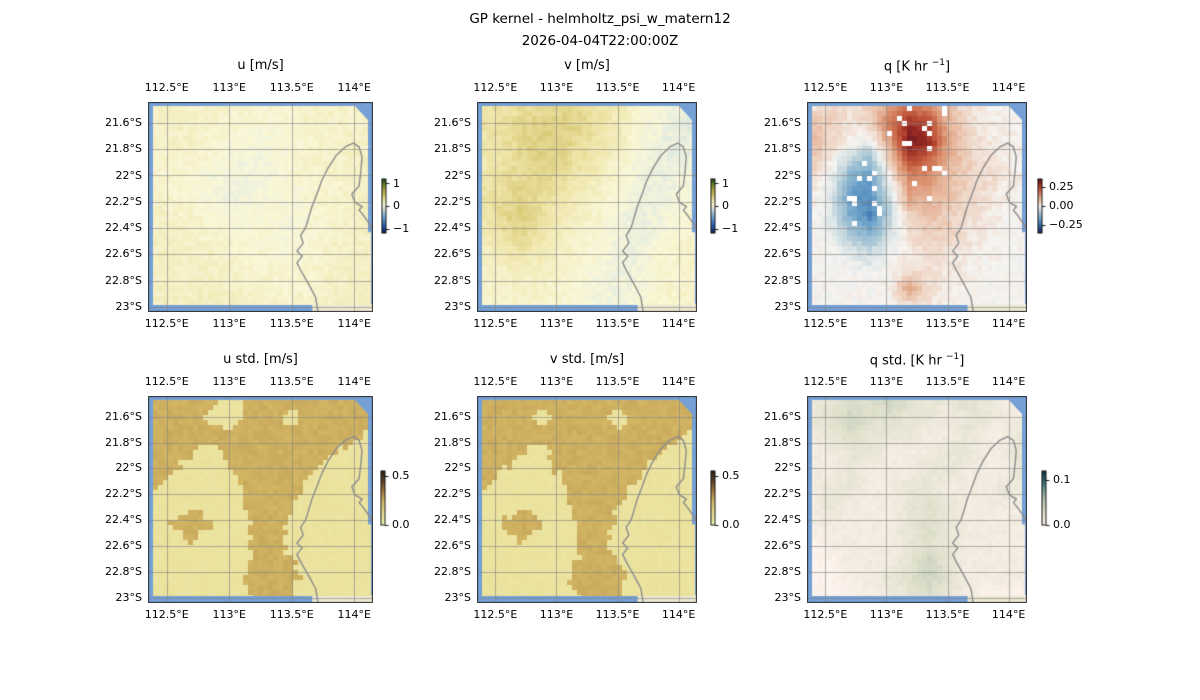 This screenshot has height=700, width=1200. I want to click on figure-title: GP kernel - helmholtz_psi_w_matern12, so click(600, 19).